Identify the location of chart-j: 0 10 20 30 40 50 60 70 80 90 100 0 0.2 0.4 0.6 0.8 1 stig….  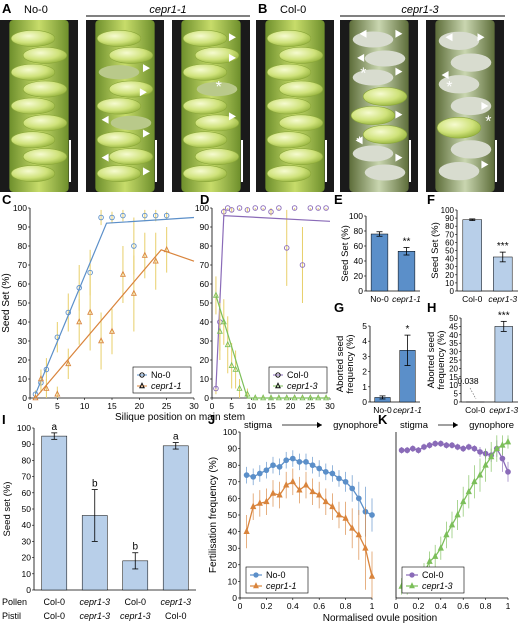
(293, 515).